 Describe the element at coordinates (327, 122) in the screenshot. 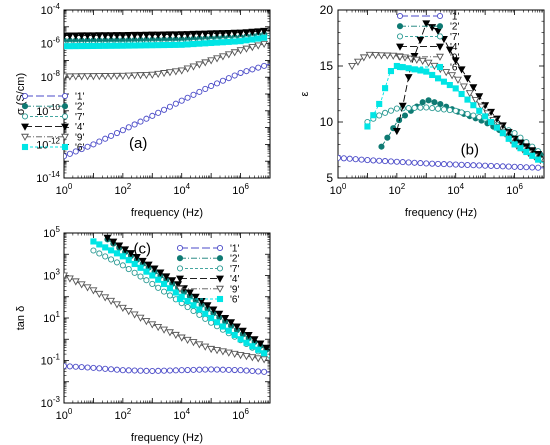

I see `y-tick-label: 10` at that location.